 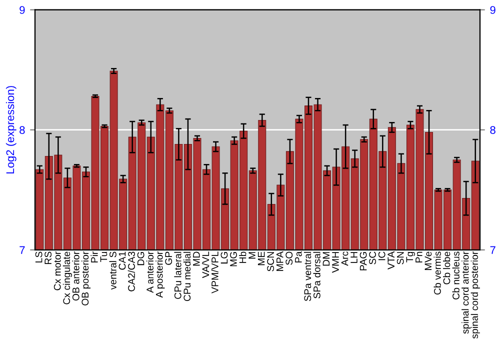 I want to click on x-tick-label: DG, so click(x=140, y=259).